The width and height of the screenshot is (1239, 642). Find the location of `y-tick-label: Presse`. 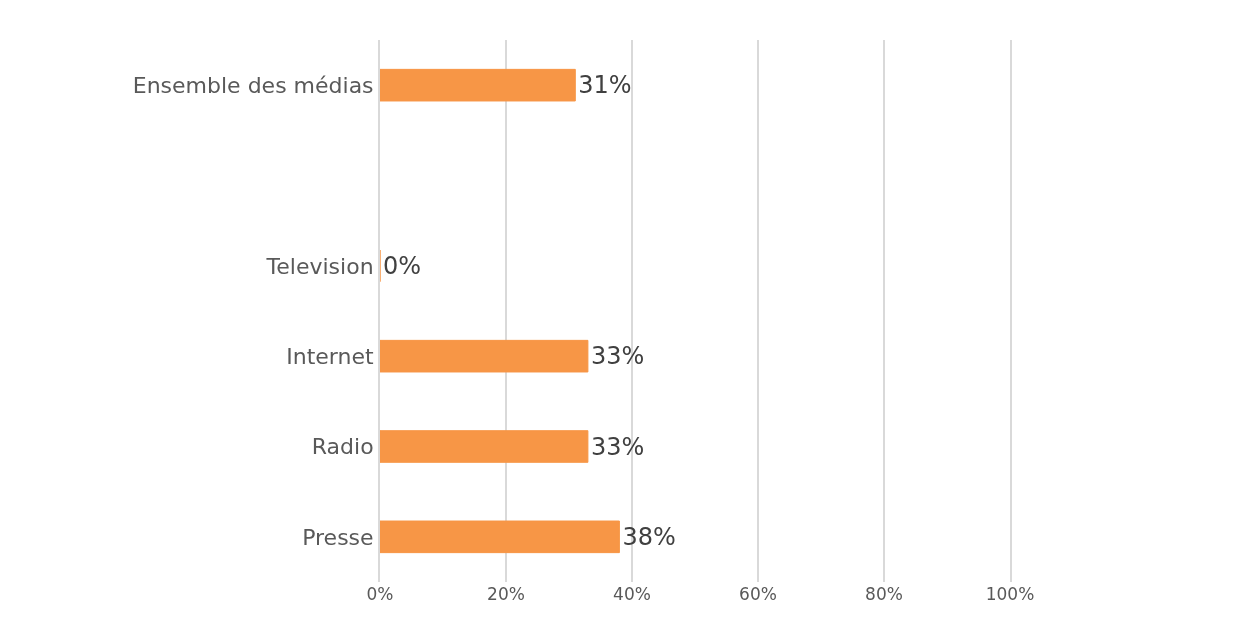

y-tick-label: Presse is located at coordinates (338, 537).